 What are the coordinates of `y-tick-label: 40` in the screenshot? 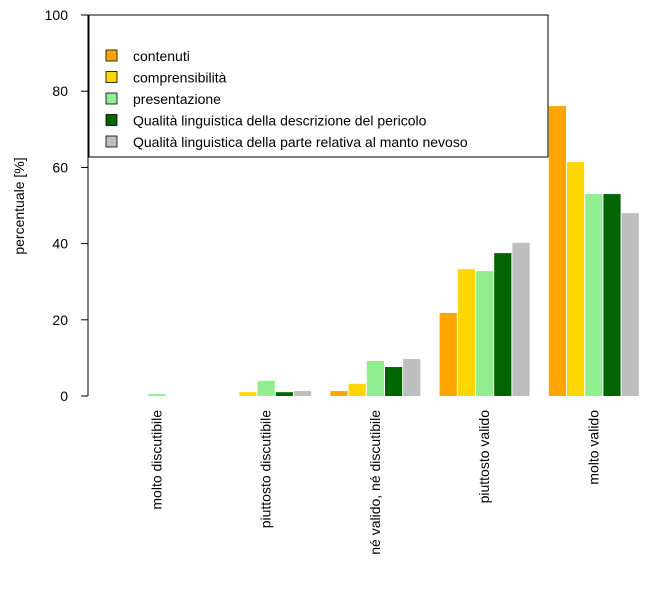 It's located at (60, 244).